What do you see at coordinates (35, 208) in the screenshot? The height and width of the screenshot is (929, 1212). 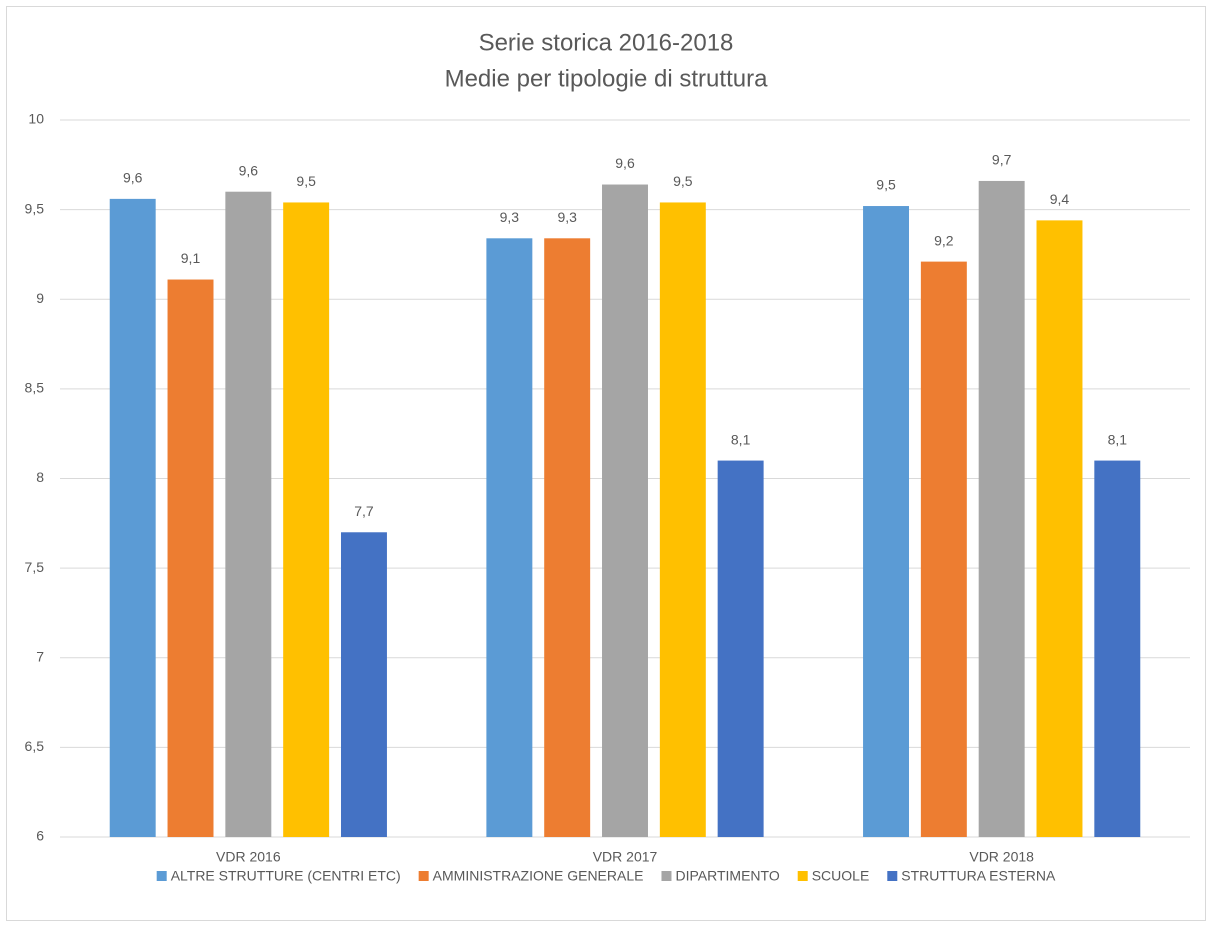 I see `y-tick-label: 9,5` at bounding box center [35, 208].